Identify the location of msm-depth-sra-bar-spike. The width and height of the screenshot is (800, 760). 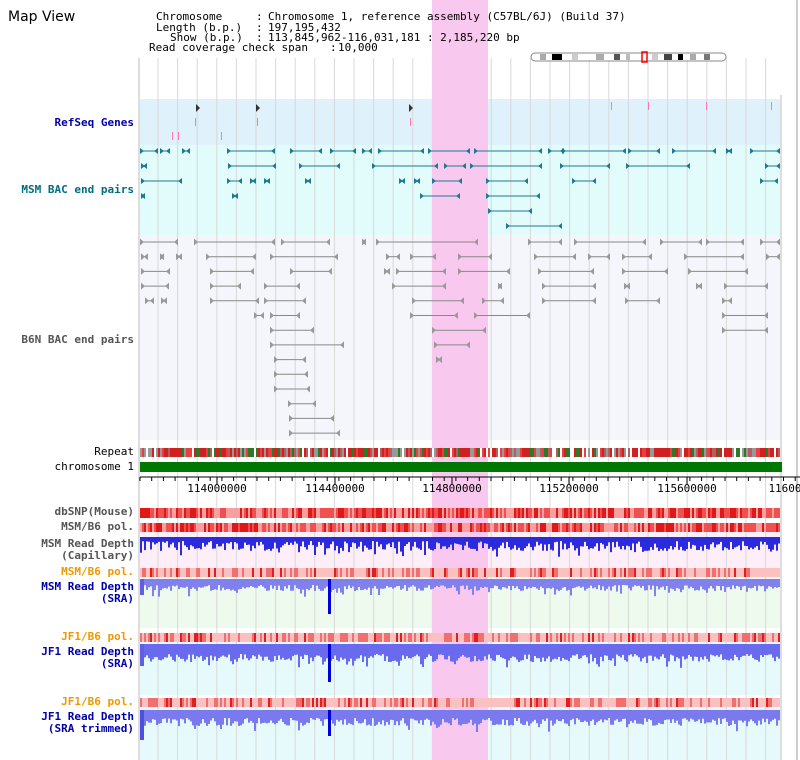
(329, 596).